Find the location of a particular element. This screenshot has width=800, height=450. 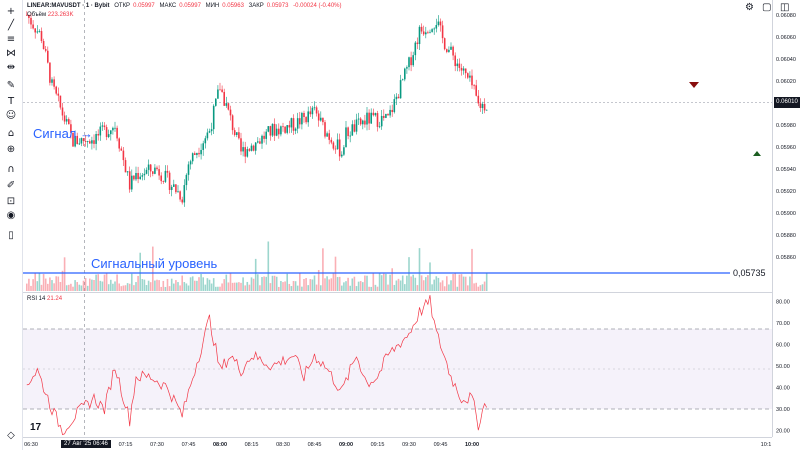

volume-label: Объём is located at coordinates (37, 15).